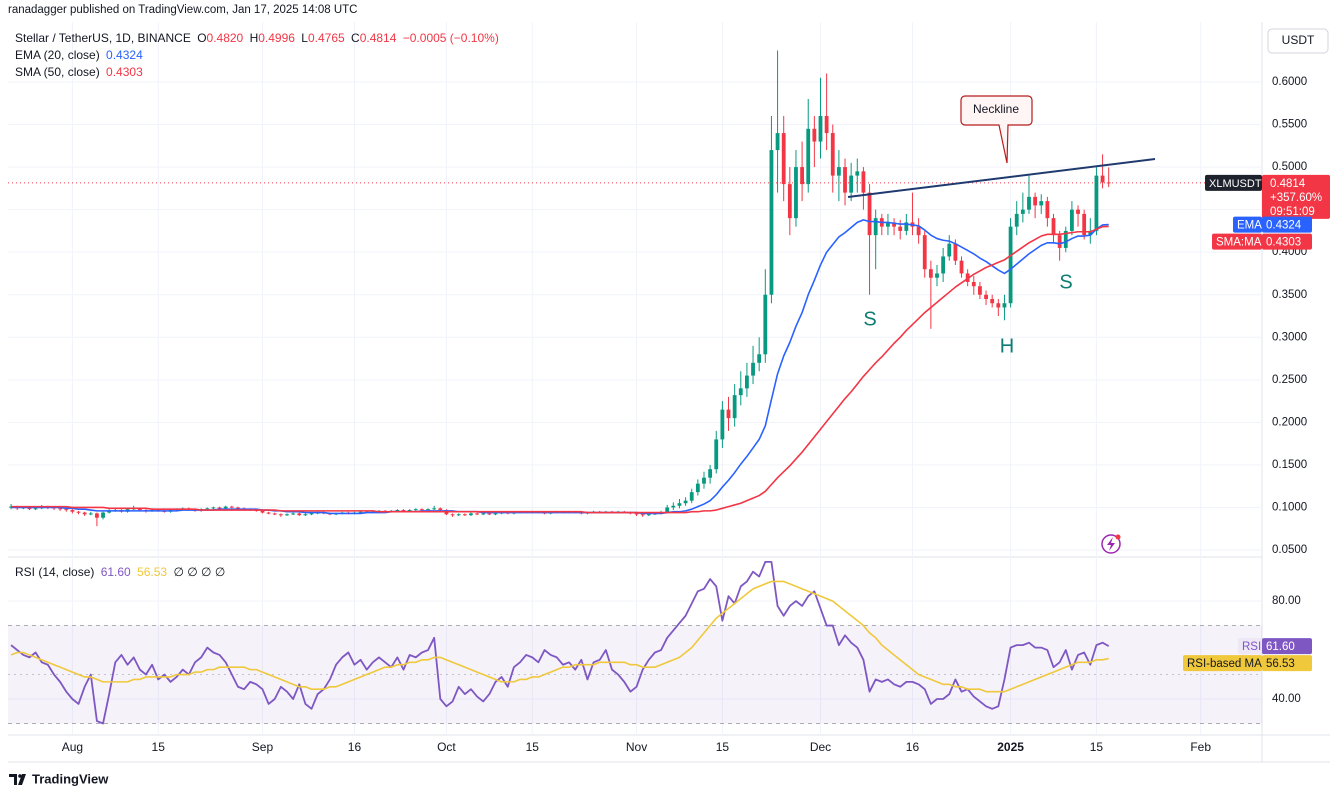 This screenshot has width=1337, height=793. What do you see at coordinates (1289, 380) in the screenshot?
I see `y-tick-label: 0.2500` at bounding box center [1289, 380].